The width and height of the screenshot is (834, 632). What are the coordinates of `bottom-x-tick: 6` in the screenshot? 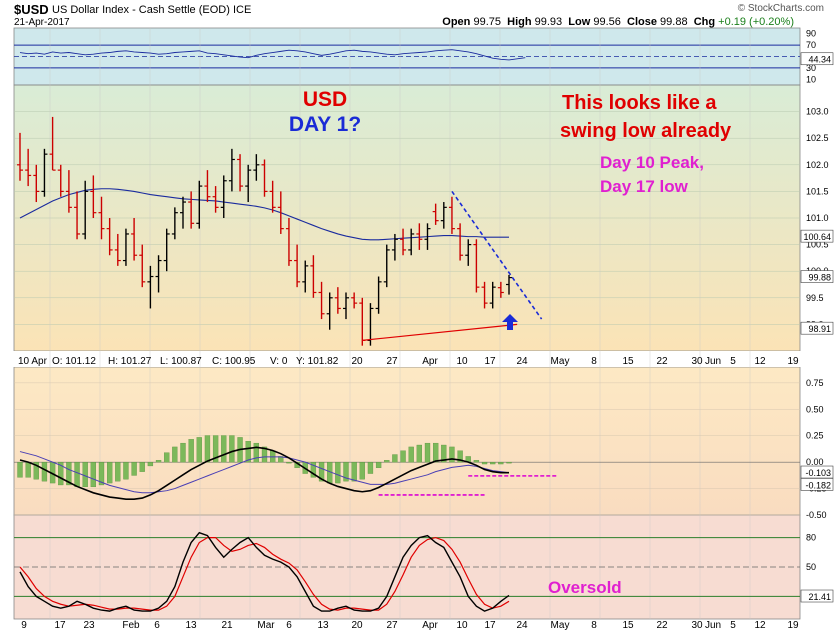 It's located at (289, 625).